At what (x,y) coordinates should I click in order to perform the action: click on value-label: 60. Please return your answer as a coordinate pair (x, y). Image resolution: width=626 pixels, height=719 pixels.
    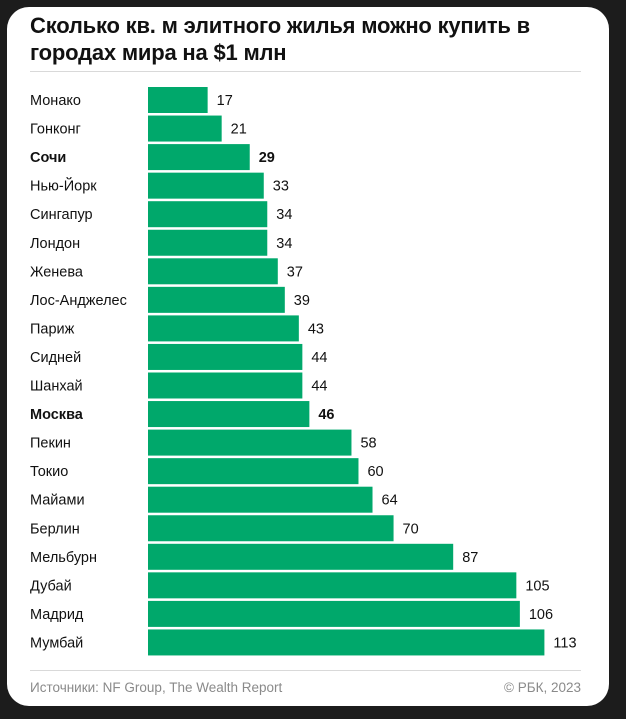
    Looking at the image, I should click on (375, 472).